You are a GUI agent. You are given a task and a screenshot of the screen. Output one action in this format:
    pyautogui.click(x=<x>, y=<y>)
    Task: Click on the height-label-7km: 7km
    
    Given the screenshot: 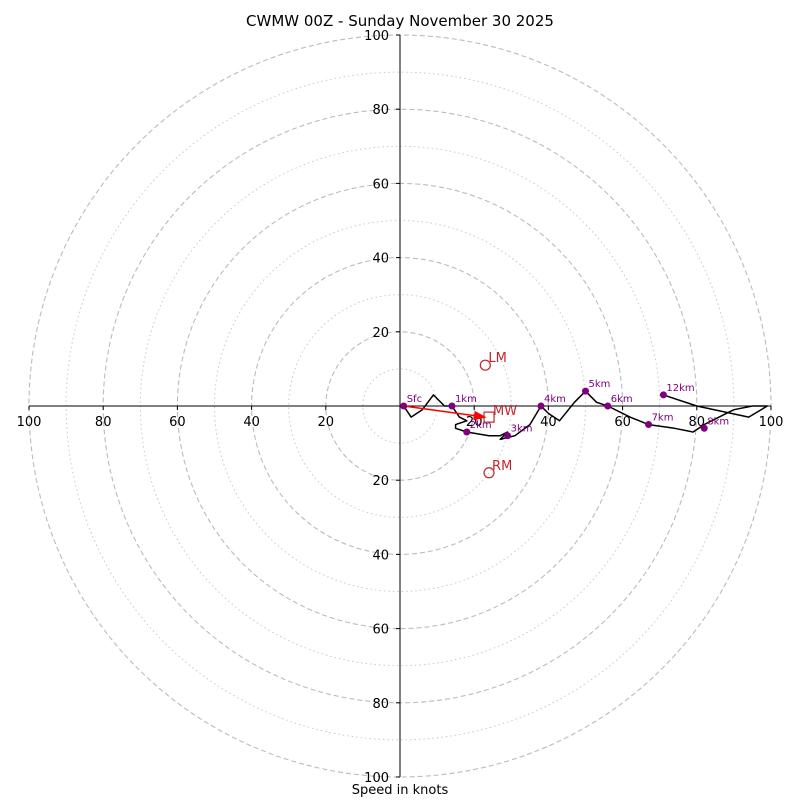 What is the action you would take?
    pyautogui.click(x=663, y=418)
    